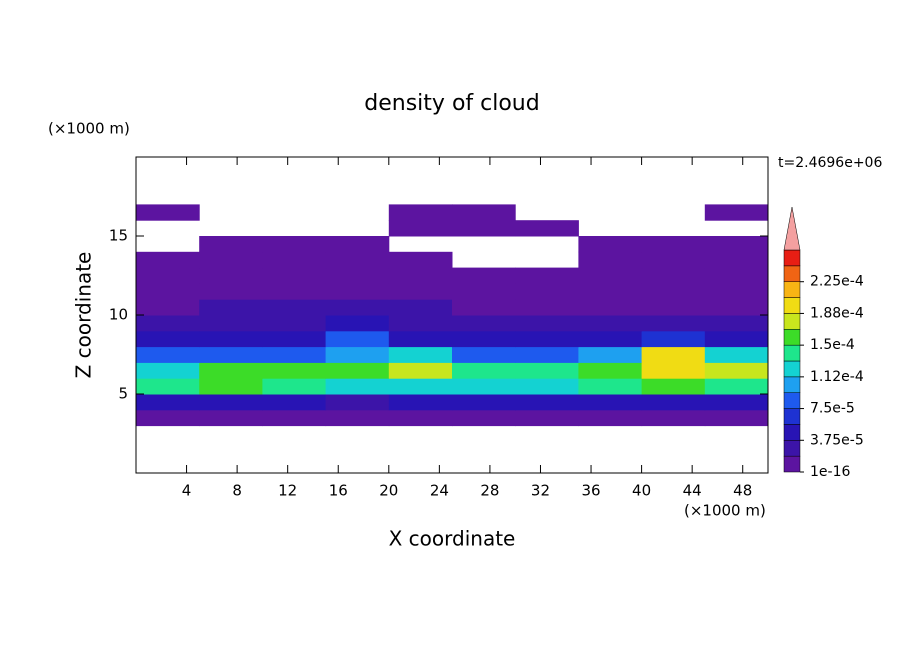 Image resolution: width=904 pixels, height=658 pixels. Describe the element at coordinates (725, 511) in the screenshot. I see `x-unit: (×1000 m)` at that location.